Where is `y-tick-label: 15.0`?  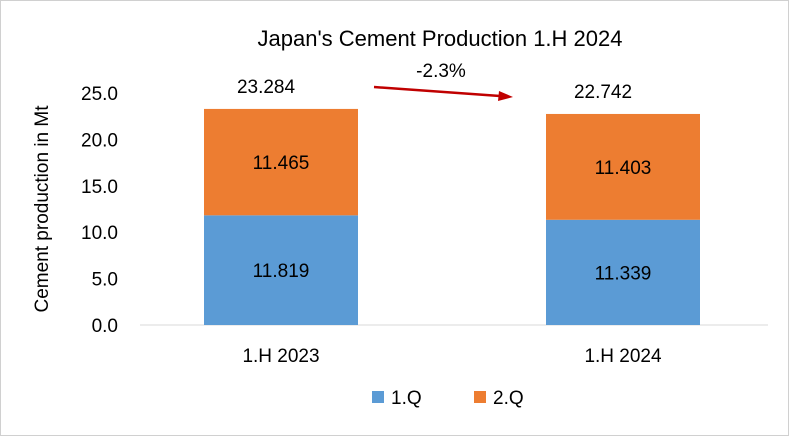
y-tick-label: 15.0 is located at coordinates (99, 187).